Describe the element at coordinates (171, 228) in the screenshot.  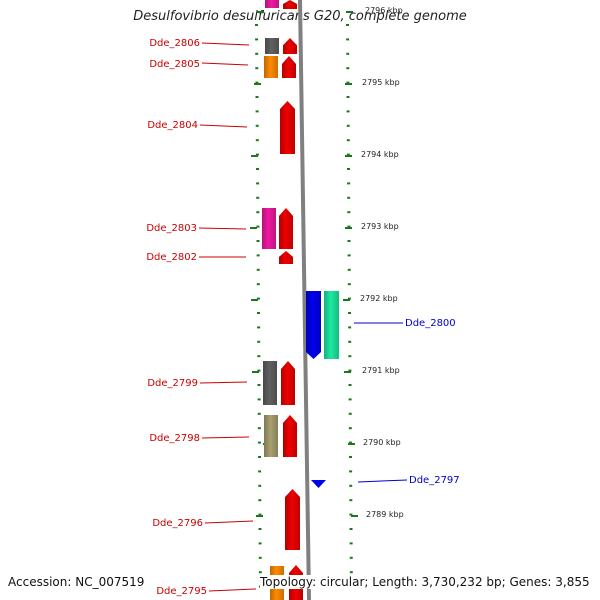
I see `gene-label: Dde_2803` at that location.